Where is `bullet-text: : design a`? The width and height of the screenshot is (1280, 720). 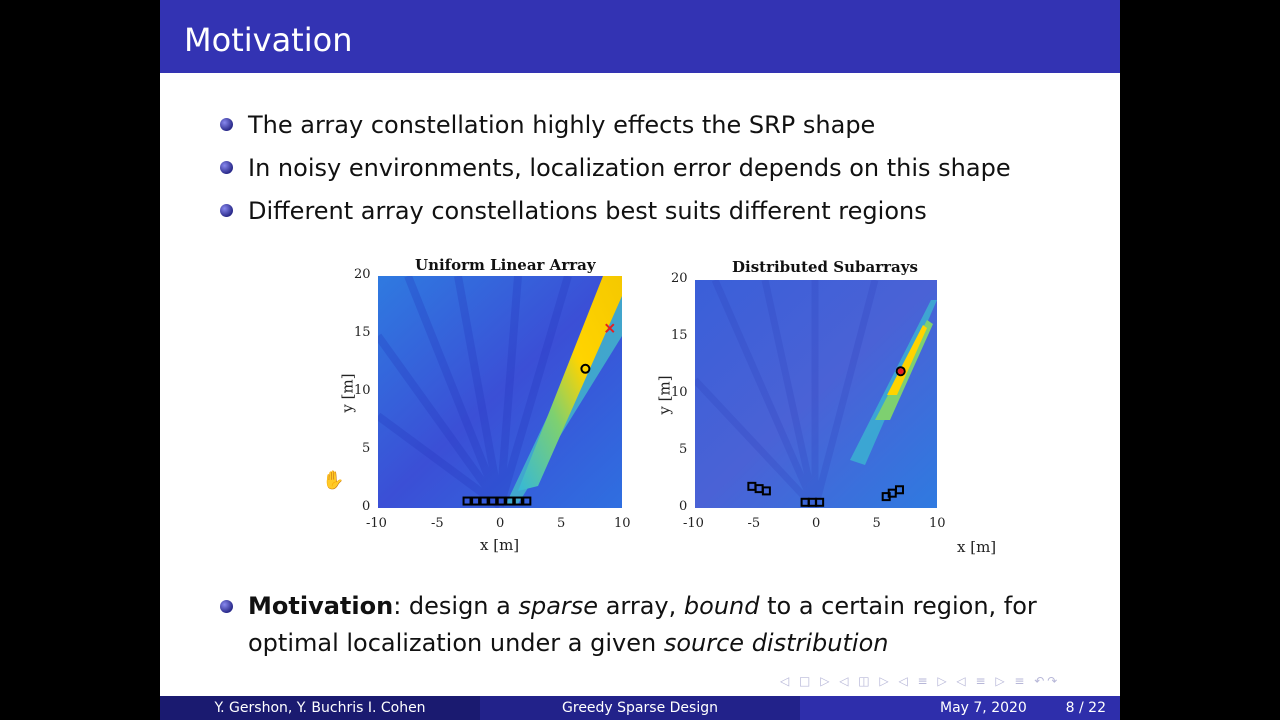 bullet-text: : design a is located at coordinates (456, 606).